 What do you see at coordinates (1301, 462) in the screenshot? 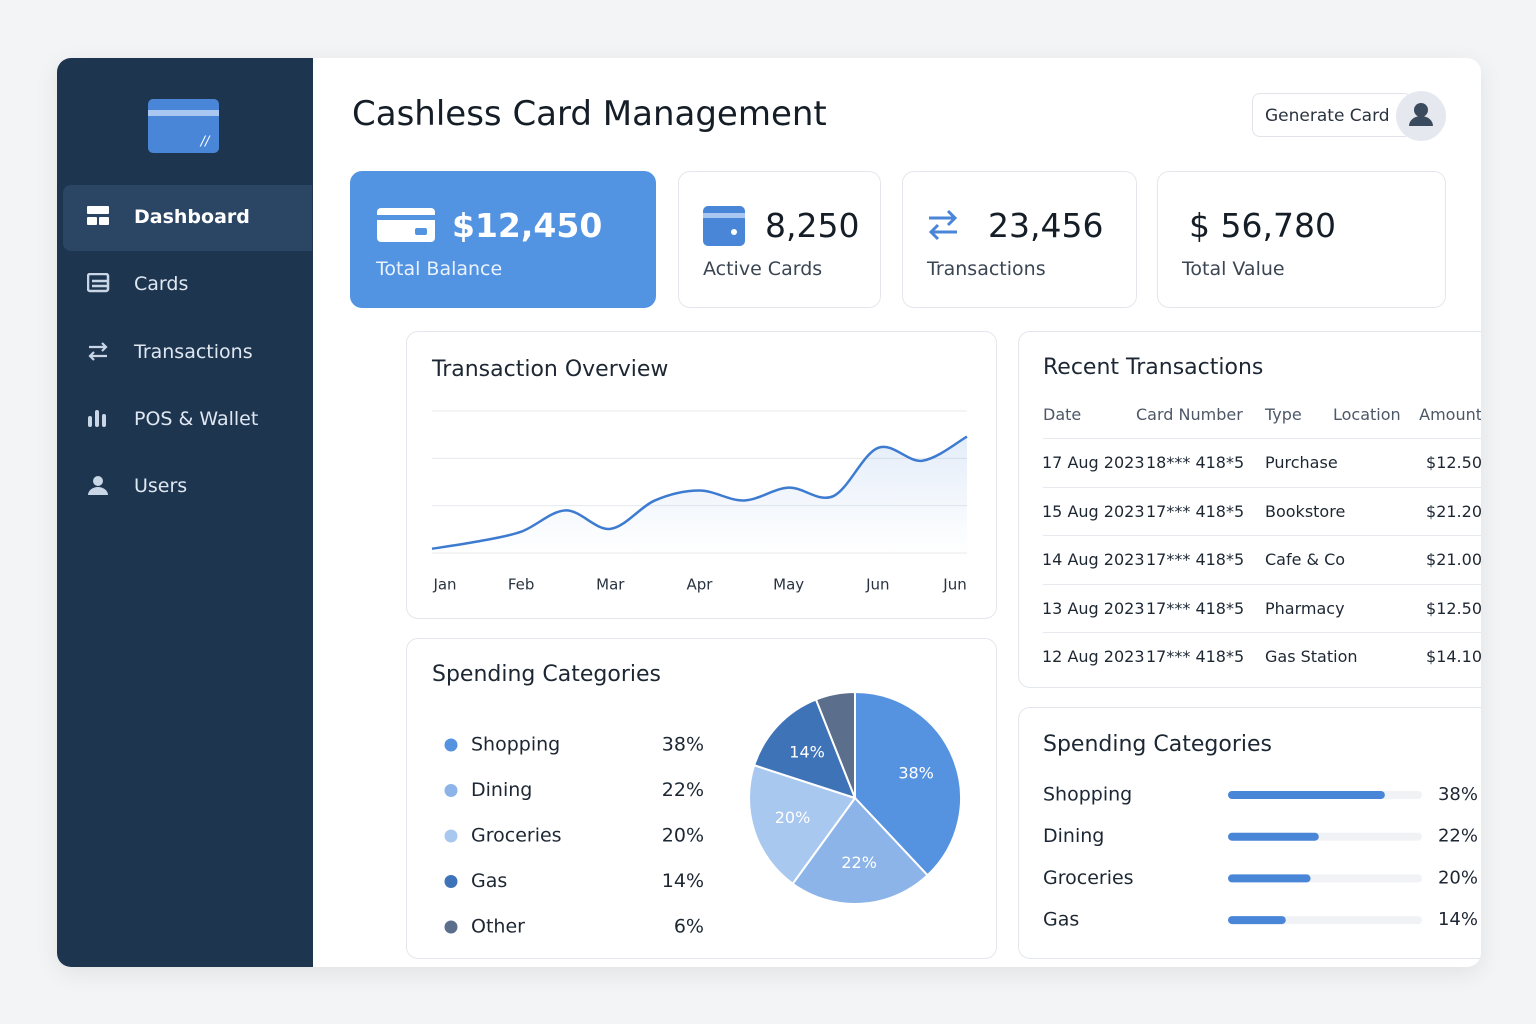
I see `table-cell: Purchase` at bounding box center [1301, 462].